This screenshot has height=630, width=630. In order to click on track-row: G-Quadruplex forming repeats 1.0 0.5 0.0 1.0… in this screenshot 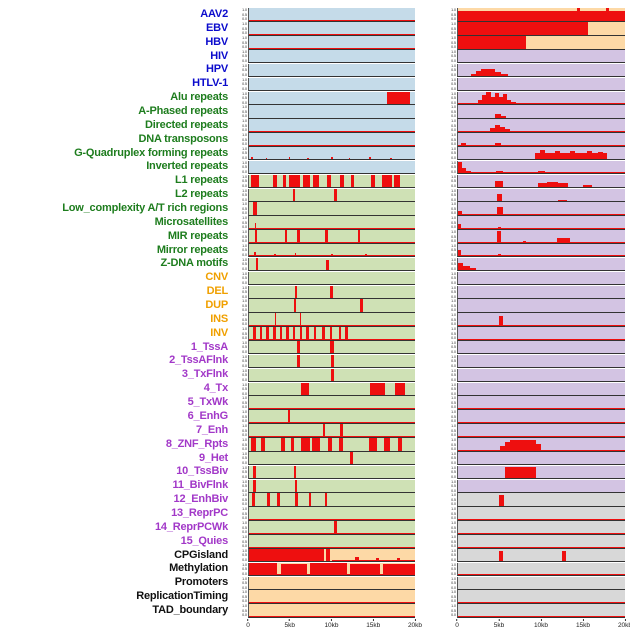, I will do `click(313, 154)`.